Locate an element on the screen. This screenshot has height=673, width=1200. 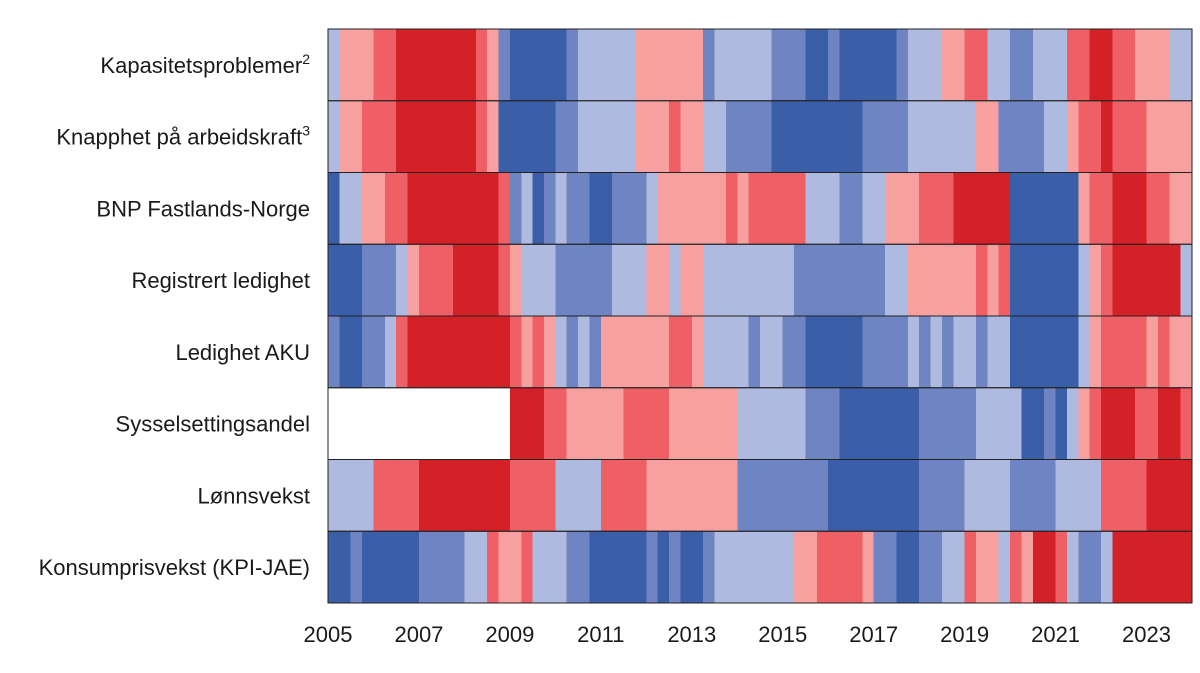
x-tick-label: 2011 is located at coordinates (600, 634).